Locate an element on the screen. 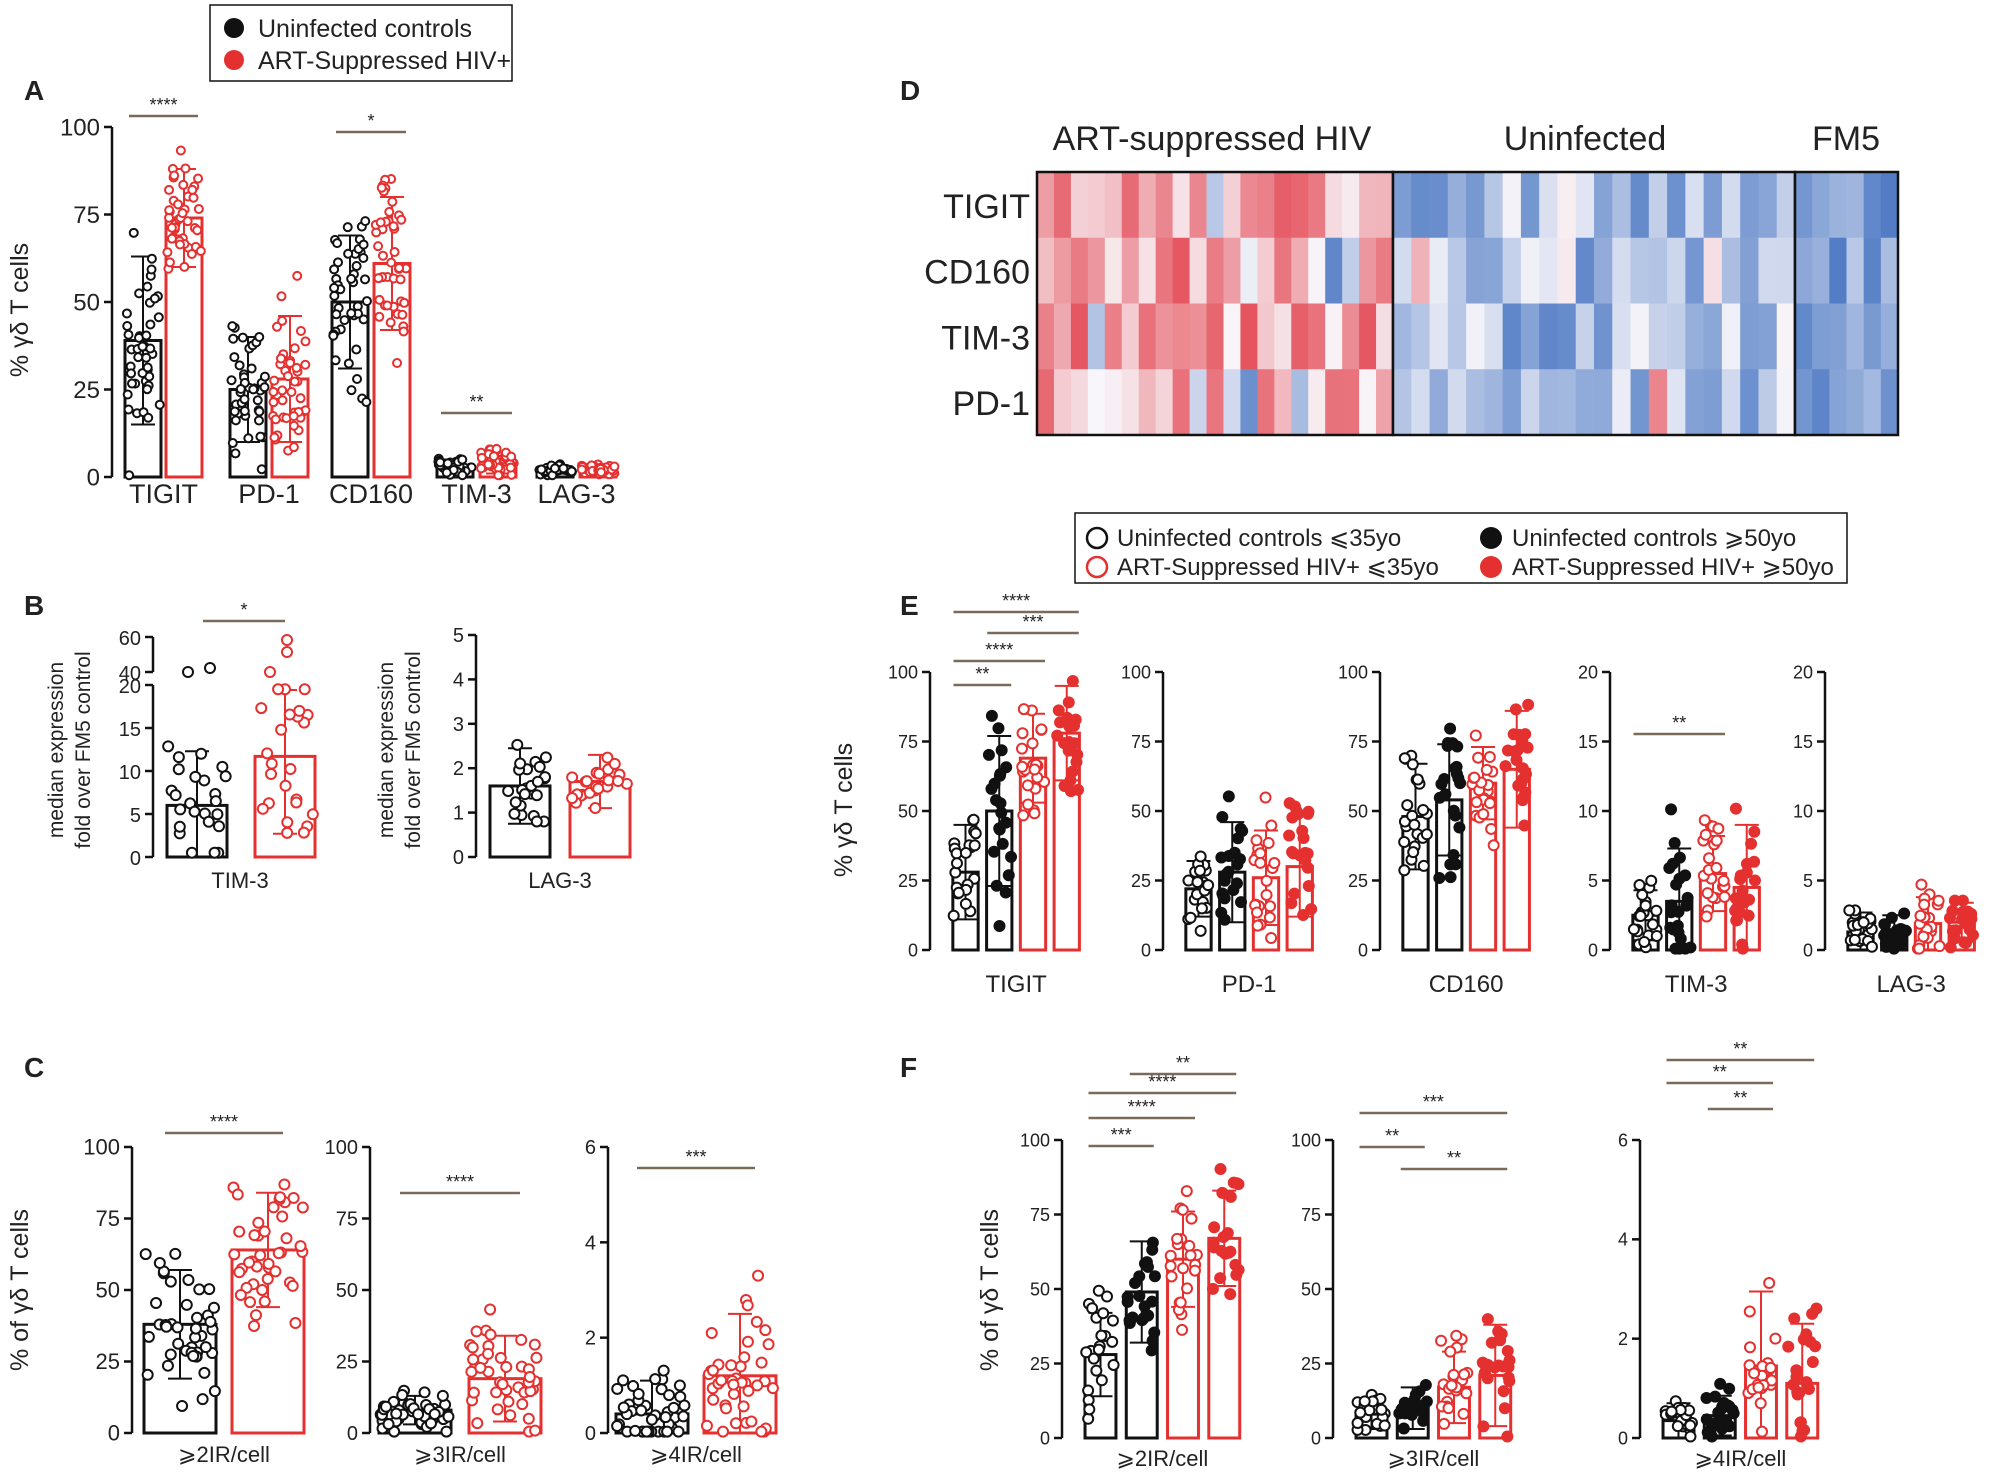 This screenshot has height=1479, width=2008. panel-f-0-significance-label: **** is located at coordinates (1142, 1107).